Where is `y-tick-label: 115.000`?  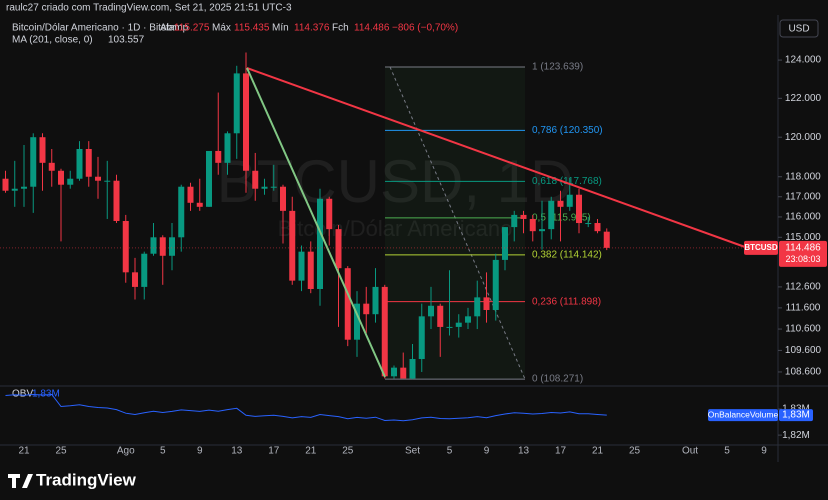 y-tick-label: 115.000 is located at coordinates (803, 237).